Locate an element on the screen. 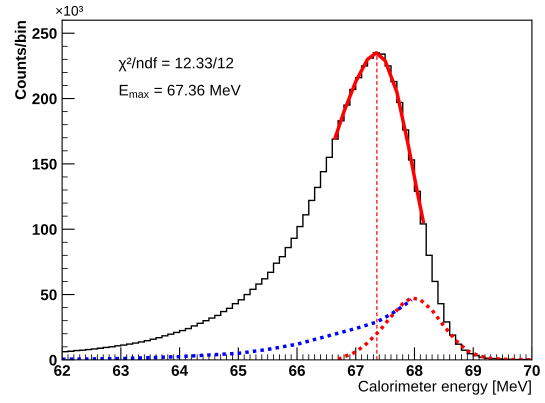 This screenshot has height=403, width=545. annotation: E$_{max}$ = 67.36 MeV is located at coordinates (180, 91).